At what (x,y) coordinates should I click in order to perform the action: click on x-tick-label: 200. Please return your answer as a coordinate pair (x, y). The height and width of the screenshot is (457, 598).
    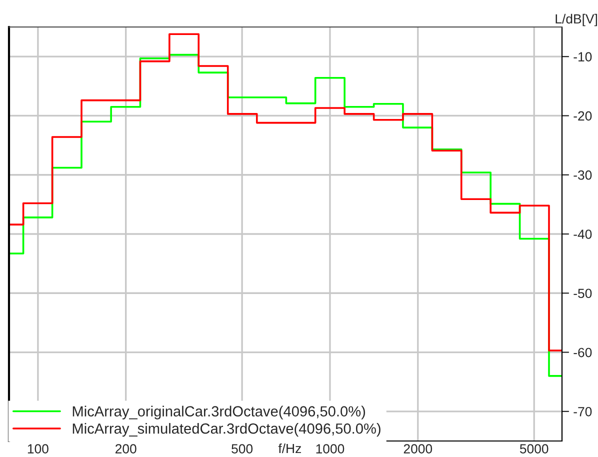
    Looking at the image, I should click on (126, 449).